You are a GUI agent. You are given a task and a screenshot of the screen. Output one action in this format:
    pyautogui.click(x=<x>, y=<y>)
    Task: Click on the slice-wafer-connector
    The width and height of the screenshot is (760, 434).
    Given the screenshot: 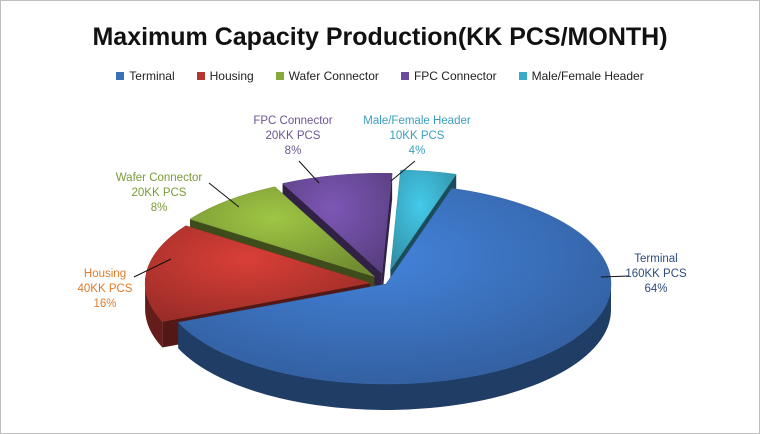 What is the action you would take?
    pyautogui.click(x=282, y=231)
    